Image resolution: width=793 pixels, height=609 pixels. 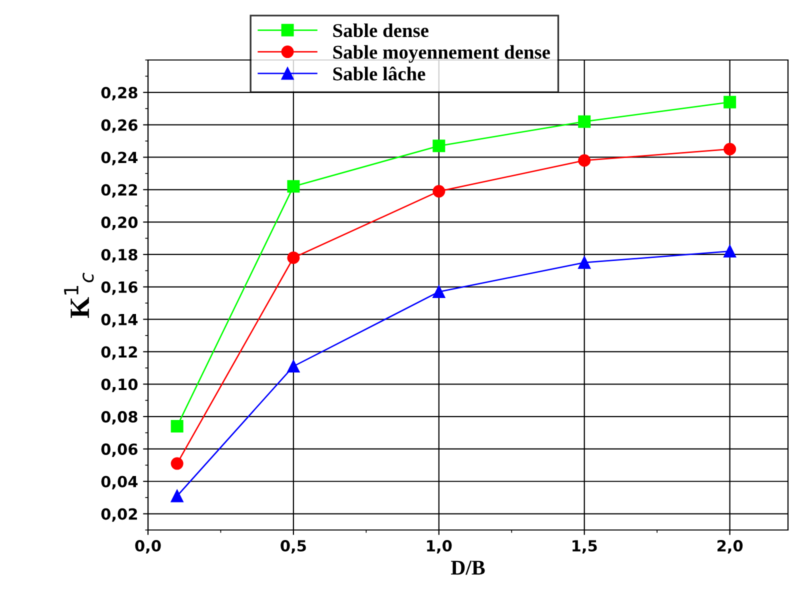 I want to click on y-axis-title: K$^{1}$$_{c}$, so click(x=79, y=295).